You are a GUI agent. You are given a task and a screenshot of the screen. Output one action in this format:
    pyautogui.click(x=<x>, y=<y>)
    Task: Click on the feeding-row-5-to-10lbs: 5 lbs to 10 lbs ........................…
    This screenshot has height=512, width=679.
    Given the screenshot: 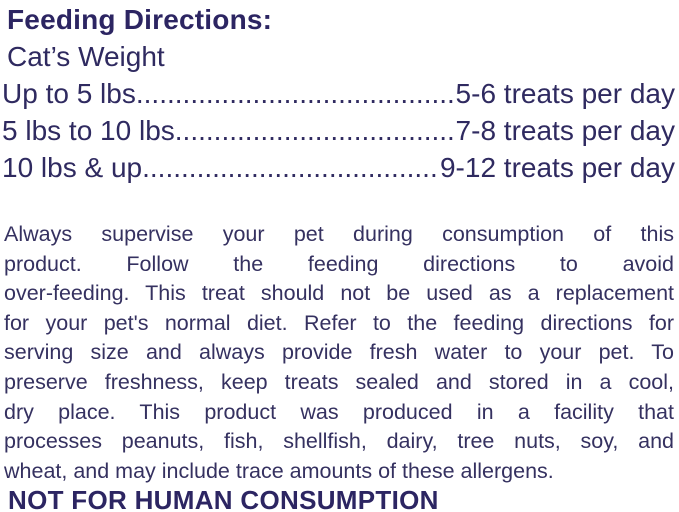 What is the action you would take?
    pyautogui.click(x=339, y=130)
    